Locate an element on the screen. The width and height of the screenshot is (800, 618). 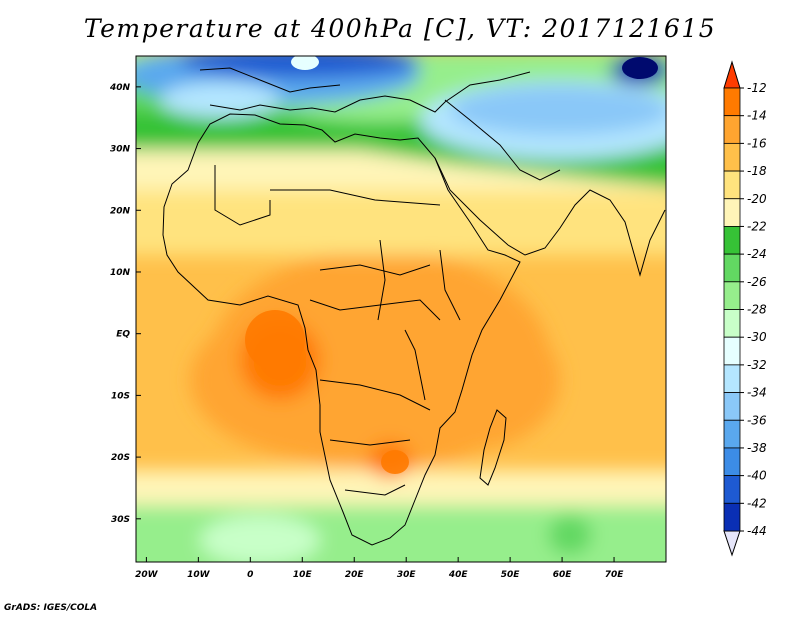
lon-tick-label: 50E is located at coordinates (511, 575).